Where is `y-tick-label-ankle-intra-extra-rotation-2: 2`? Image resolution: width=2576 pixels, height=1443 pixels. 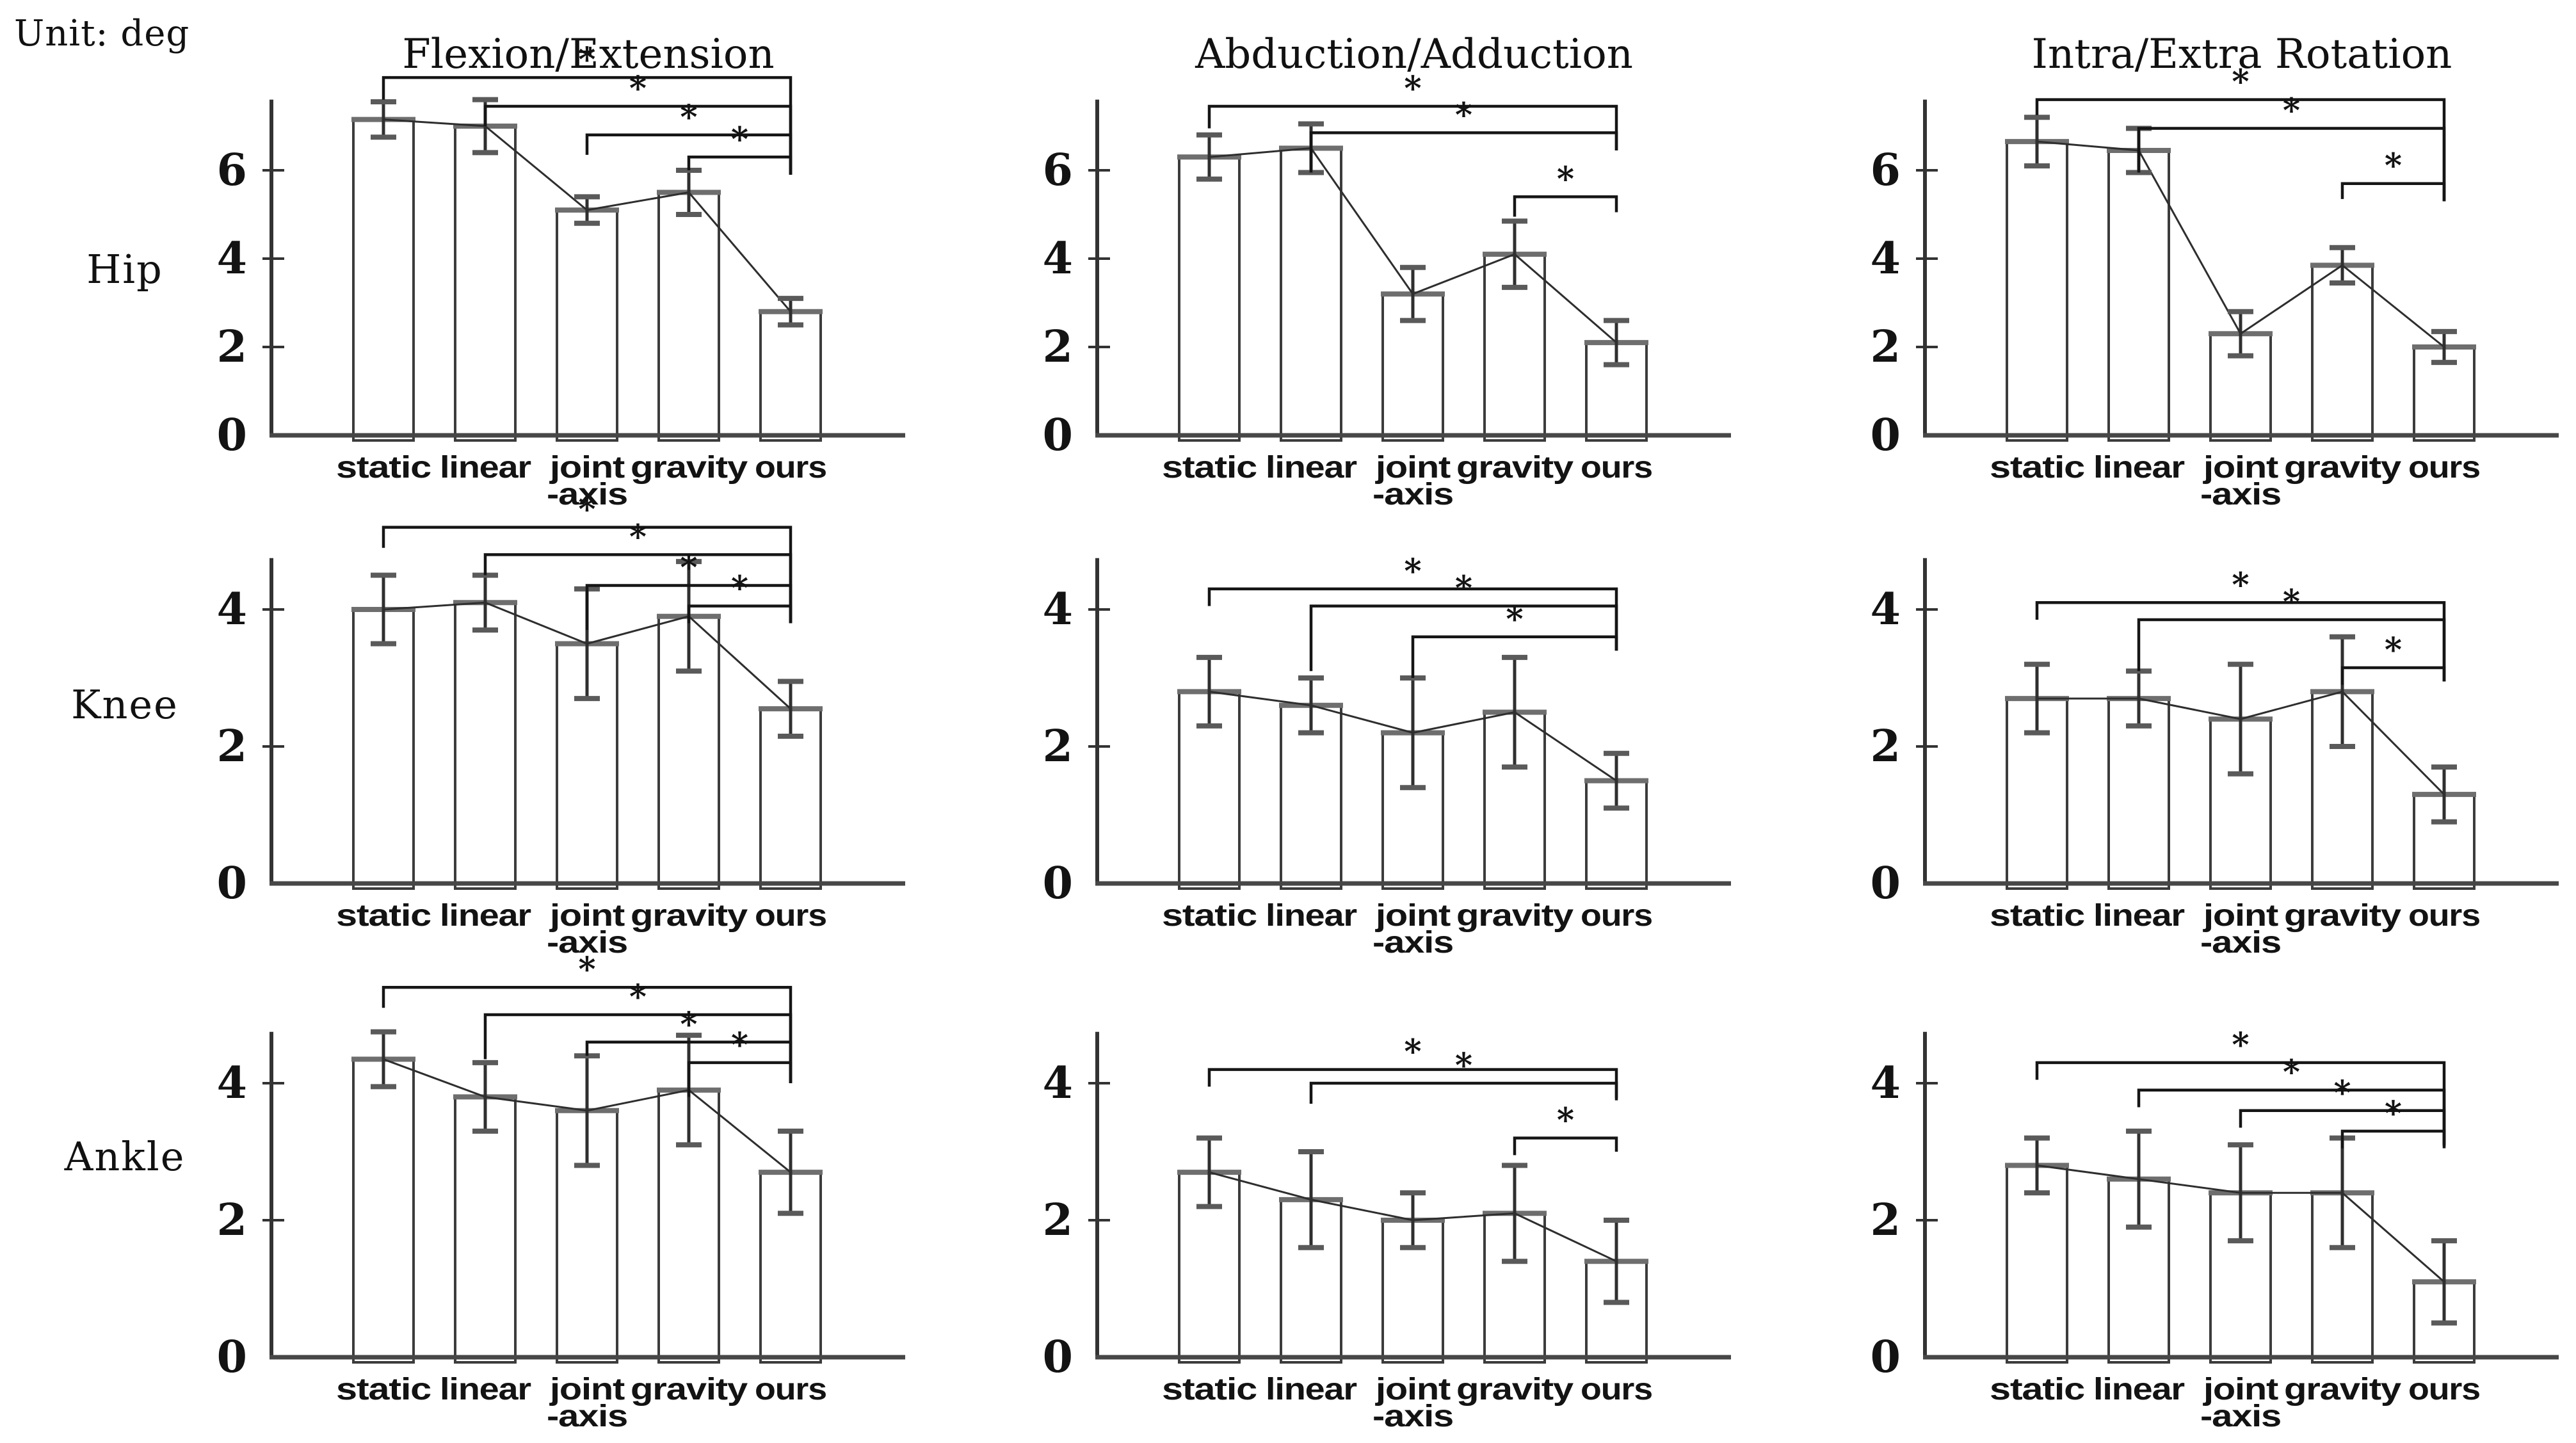
y-tick-label-ankle-intra-extra-rotation-2: 2 is located at coordinates (1886, 1220).